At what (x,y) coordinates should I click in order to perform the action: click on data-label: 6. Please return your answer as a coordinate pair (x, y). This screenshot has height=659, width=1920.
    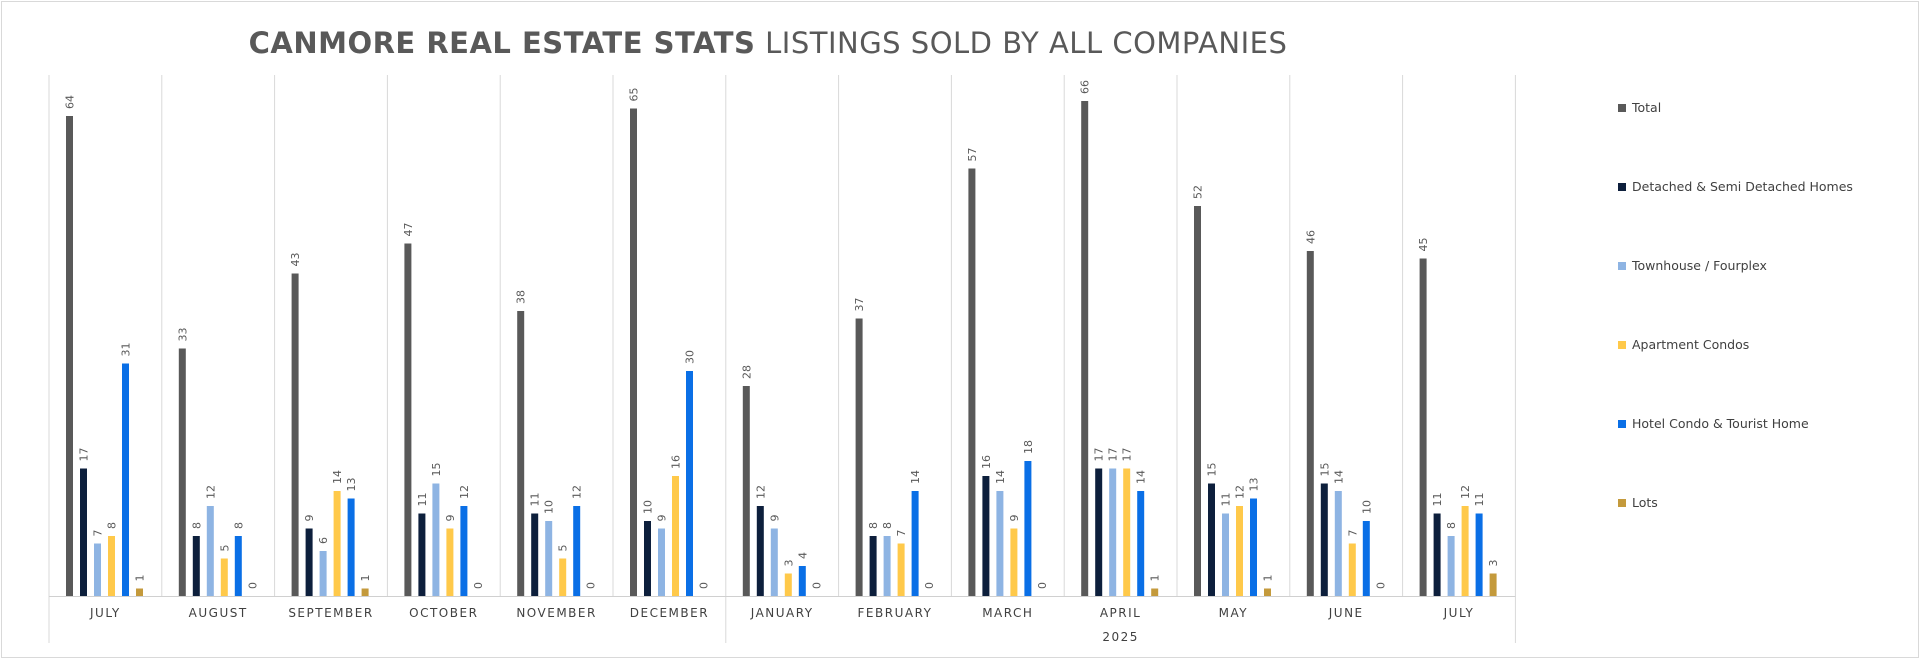
    Looking at the image, I should click on (323, 540).